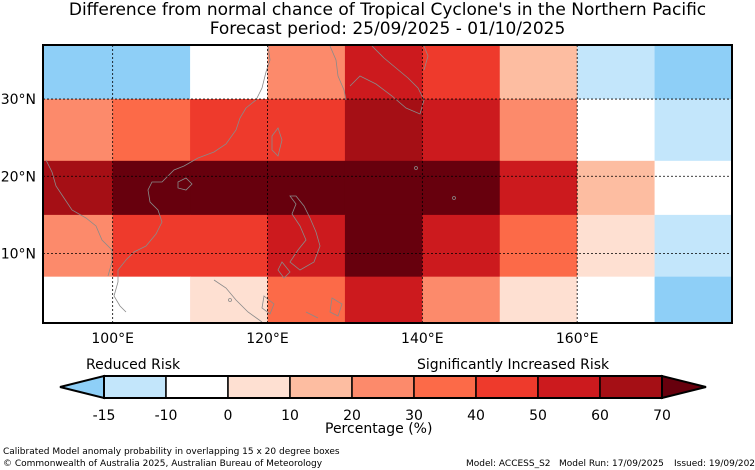 This screenshot has width=755, height=470. I want to click on chart-title-line2: Forecast period: 25/09/2025 - 01/10/2025, so click(387, 29).